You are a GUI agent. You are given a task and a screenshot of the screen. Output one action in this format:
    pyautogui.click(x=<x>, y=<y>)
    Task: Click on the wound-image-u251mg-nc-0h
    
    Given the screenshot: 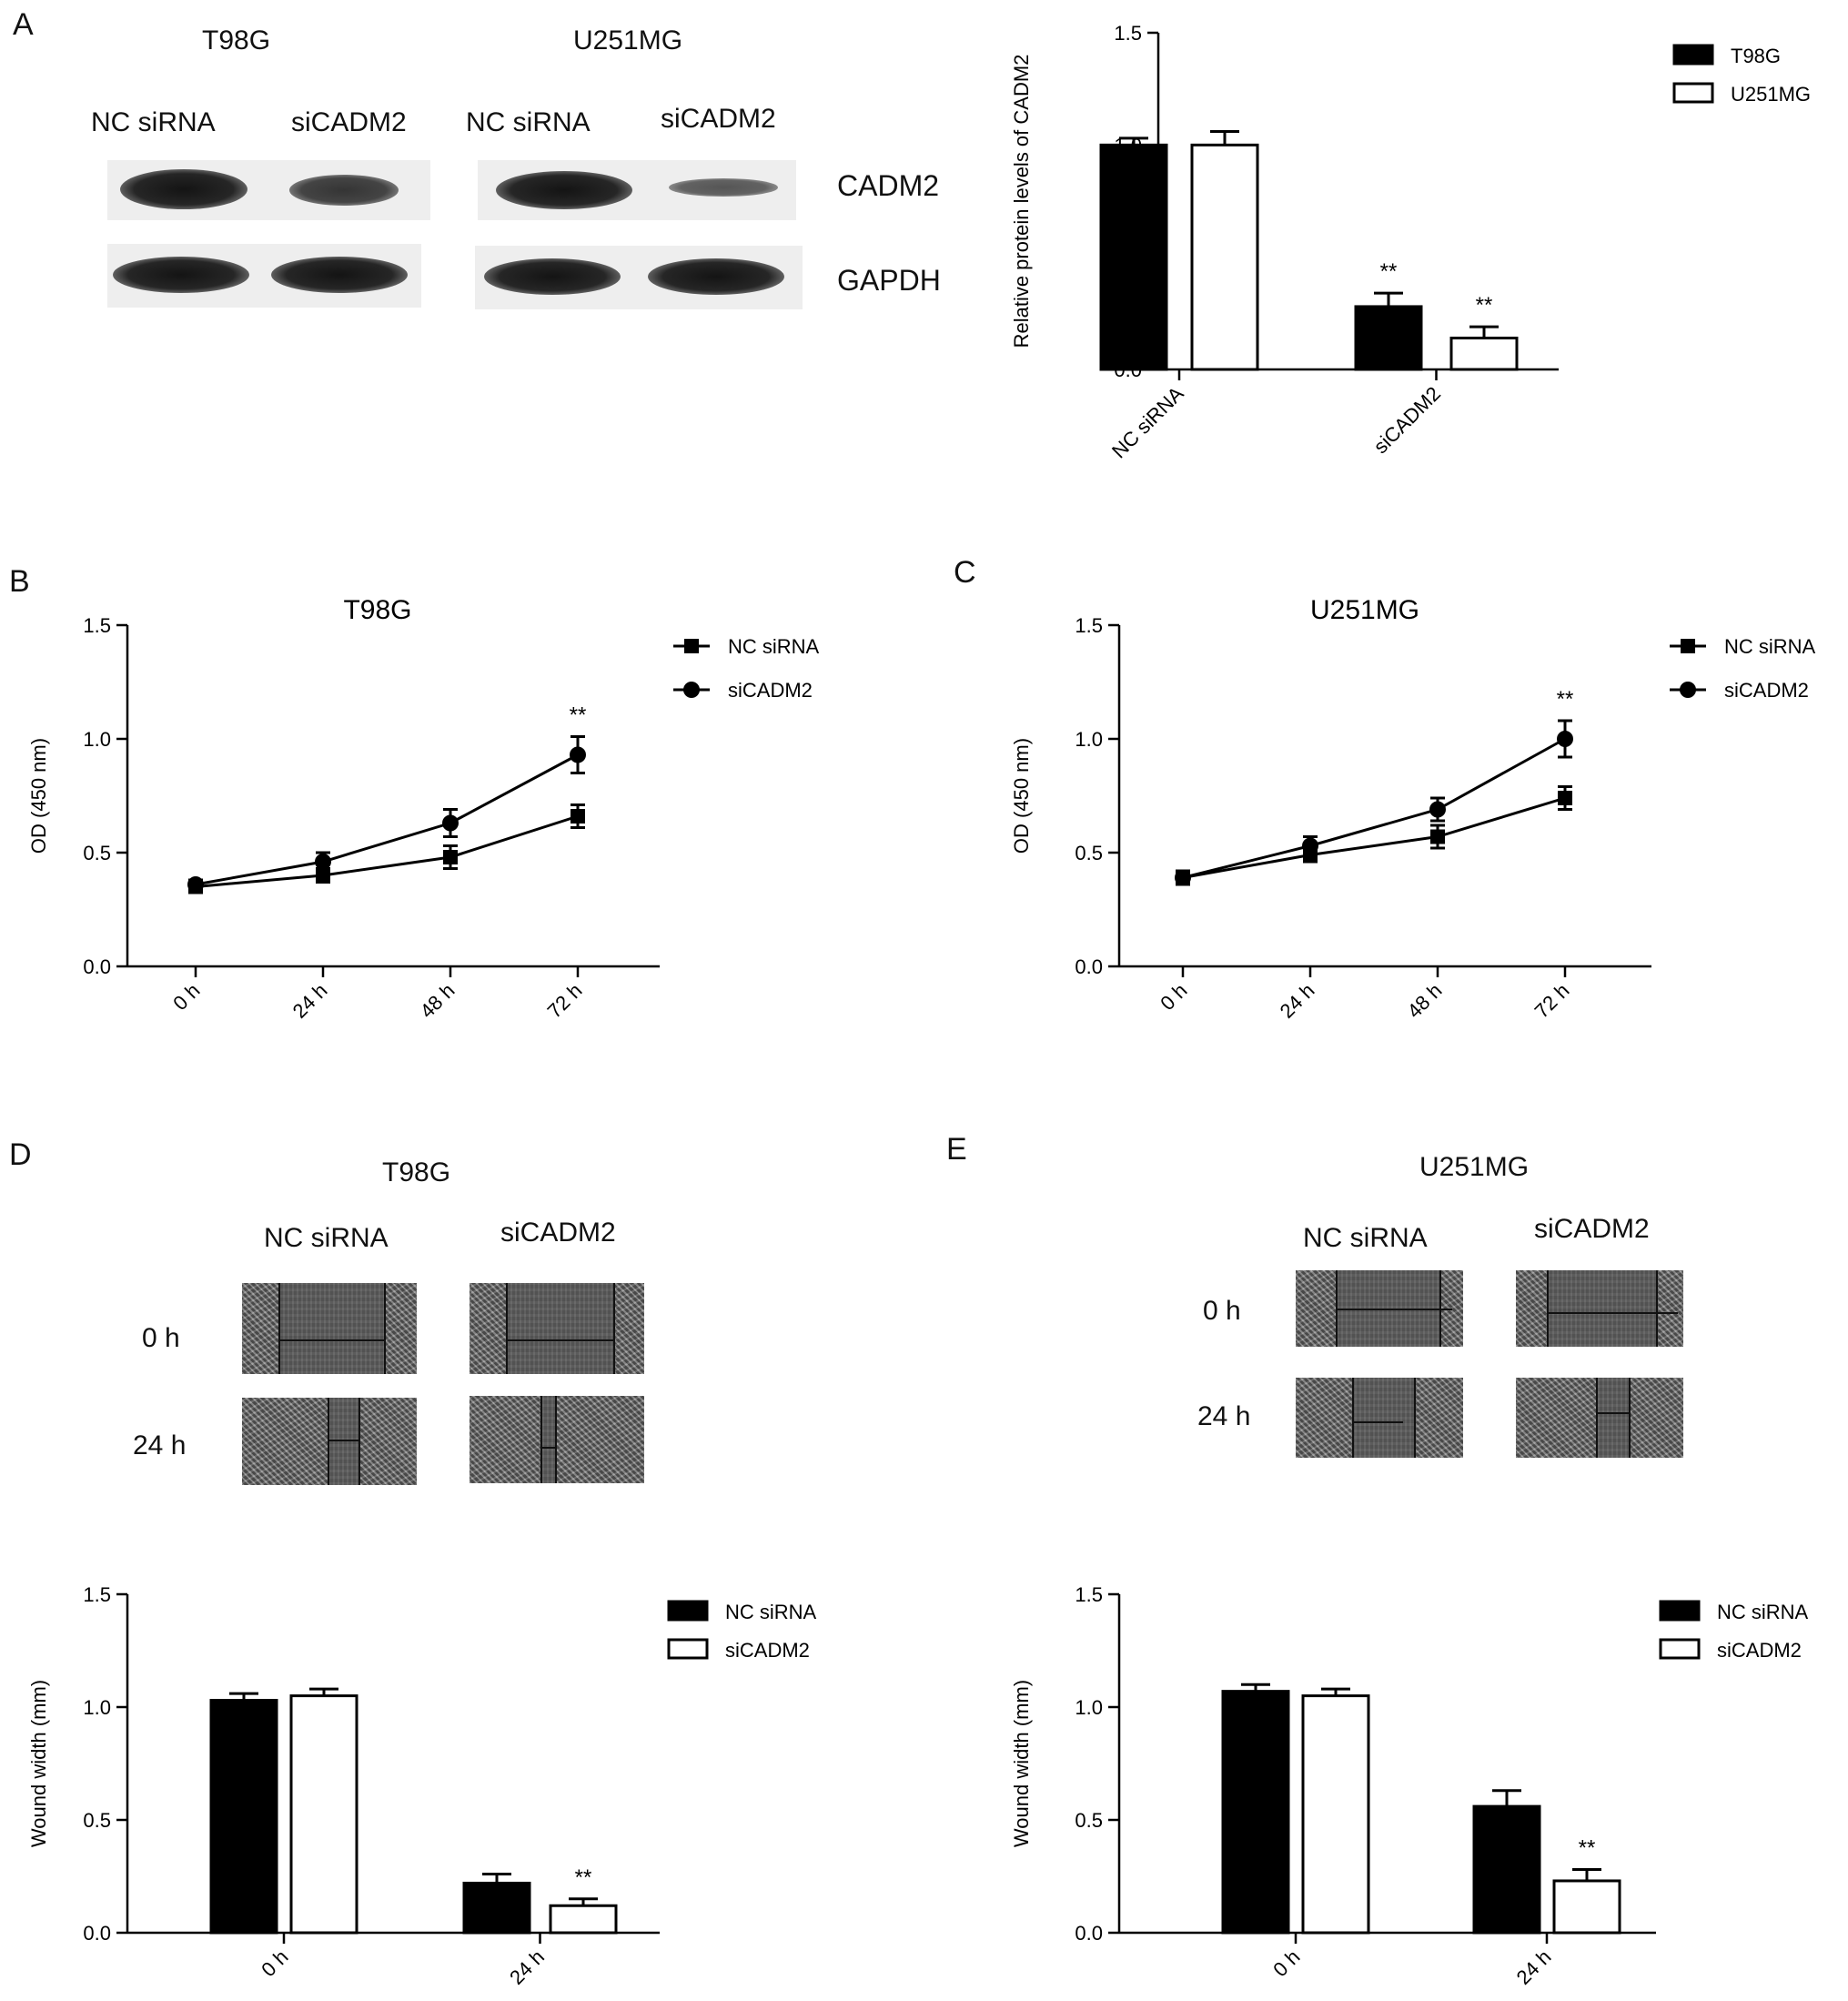 What is the action you would take?
    pyautogui.click(x=1379, y=1308)
    